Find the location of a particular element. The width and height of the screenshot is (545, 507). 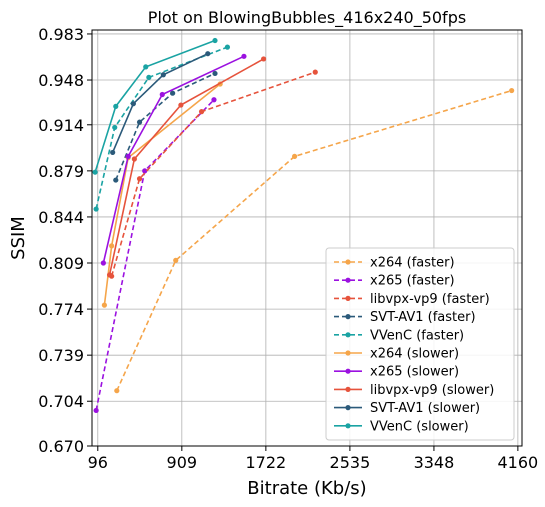

y-tick-label: 0.879 is located at coordinates (61, 171).